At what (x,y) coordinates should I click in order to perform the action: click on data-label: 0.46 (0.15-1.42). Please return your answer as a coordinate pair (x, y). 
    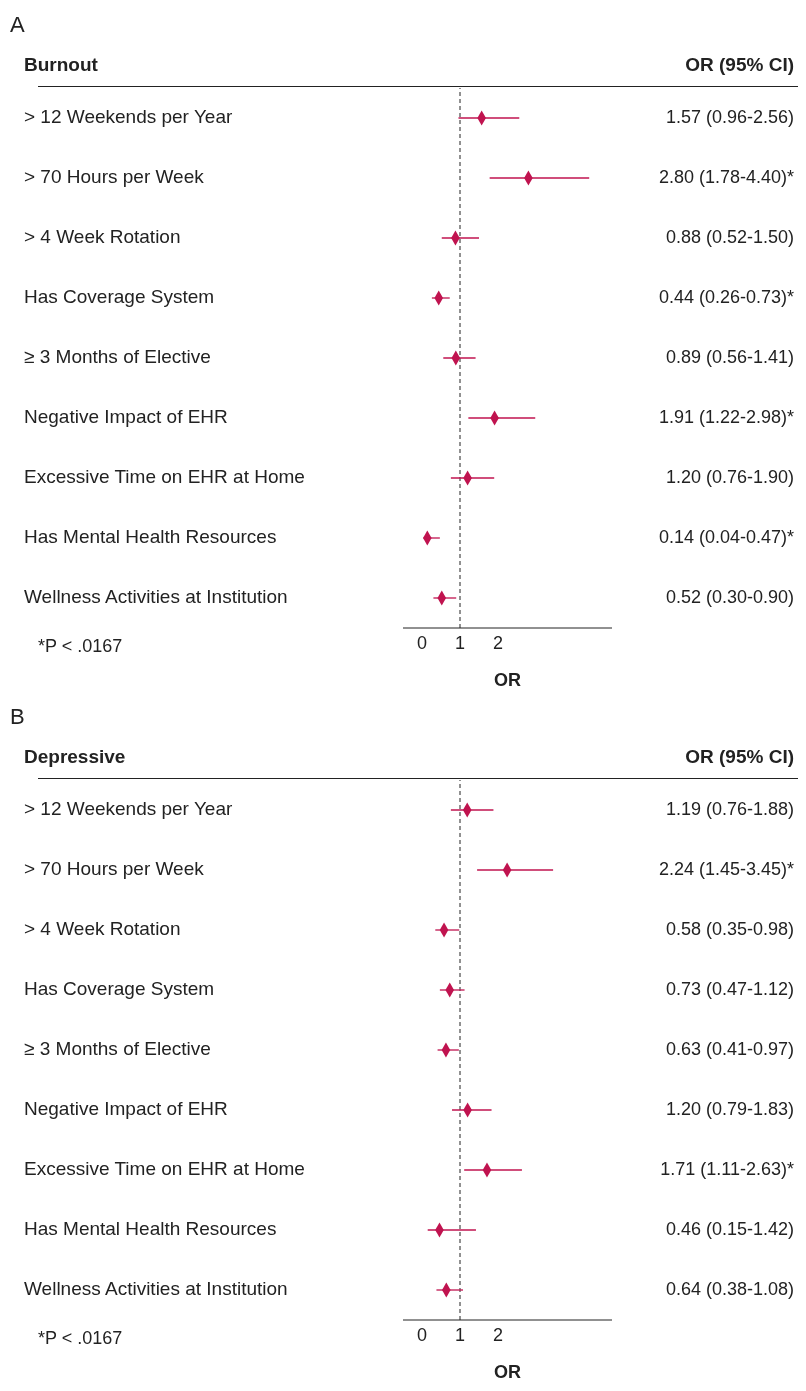
    Looking at the image, I should click on (729, 1228).